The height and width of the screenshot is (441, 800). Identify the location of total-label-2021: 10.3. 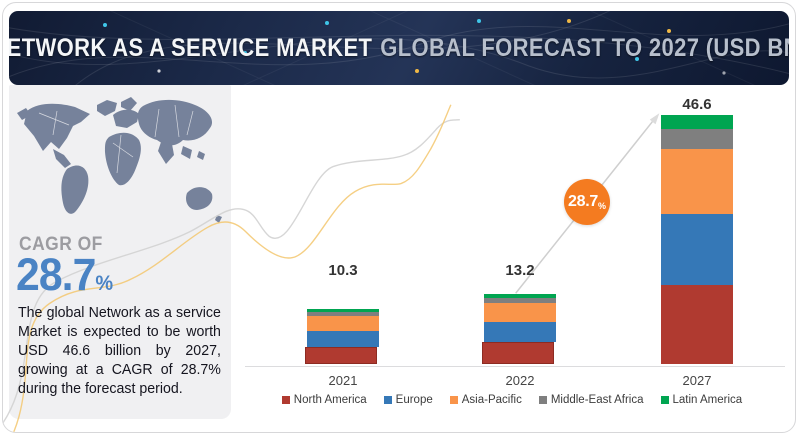
(343, 270).